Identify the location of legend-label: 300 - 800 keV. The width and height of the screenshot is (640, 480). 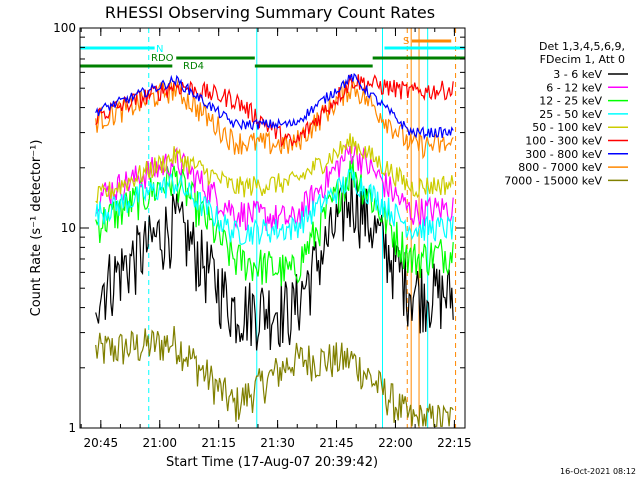
(563, 154).